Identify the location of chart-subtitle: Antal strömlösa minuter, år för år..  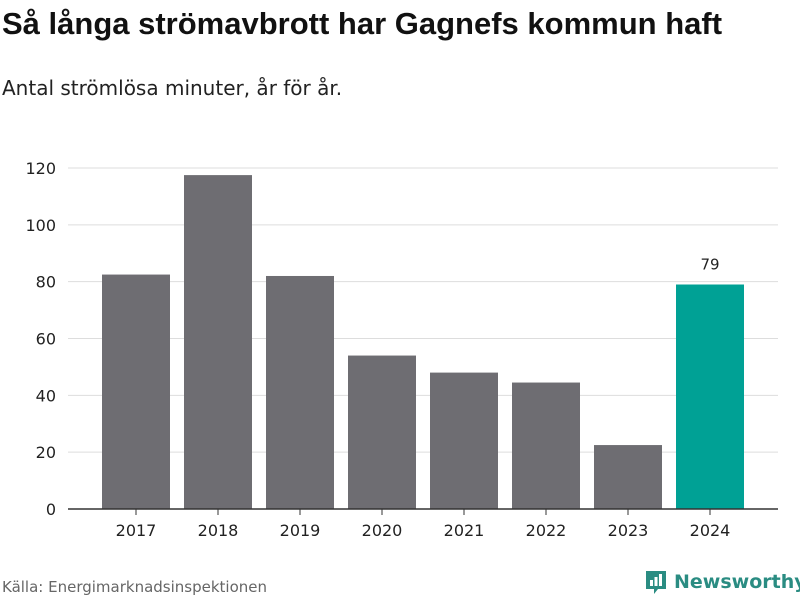
(172, 88).